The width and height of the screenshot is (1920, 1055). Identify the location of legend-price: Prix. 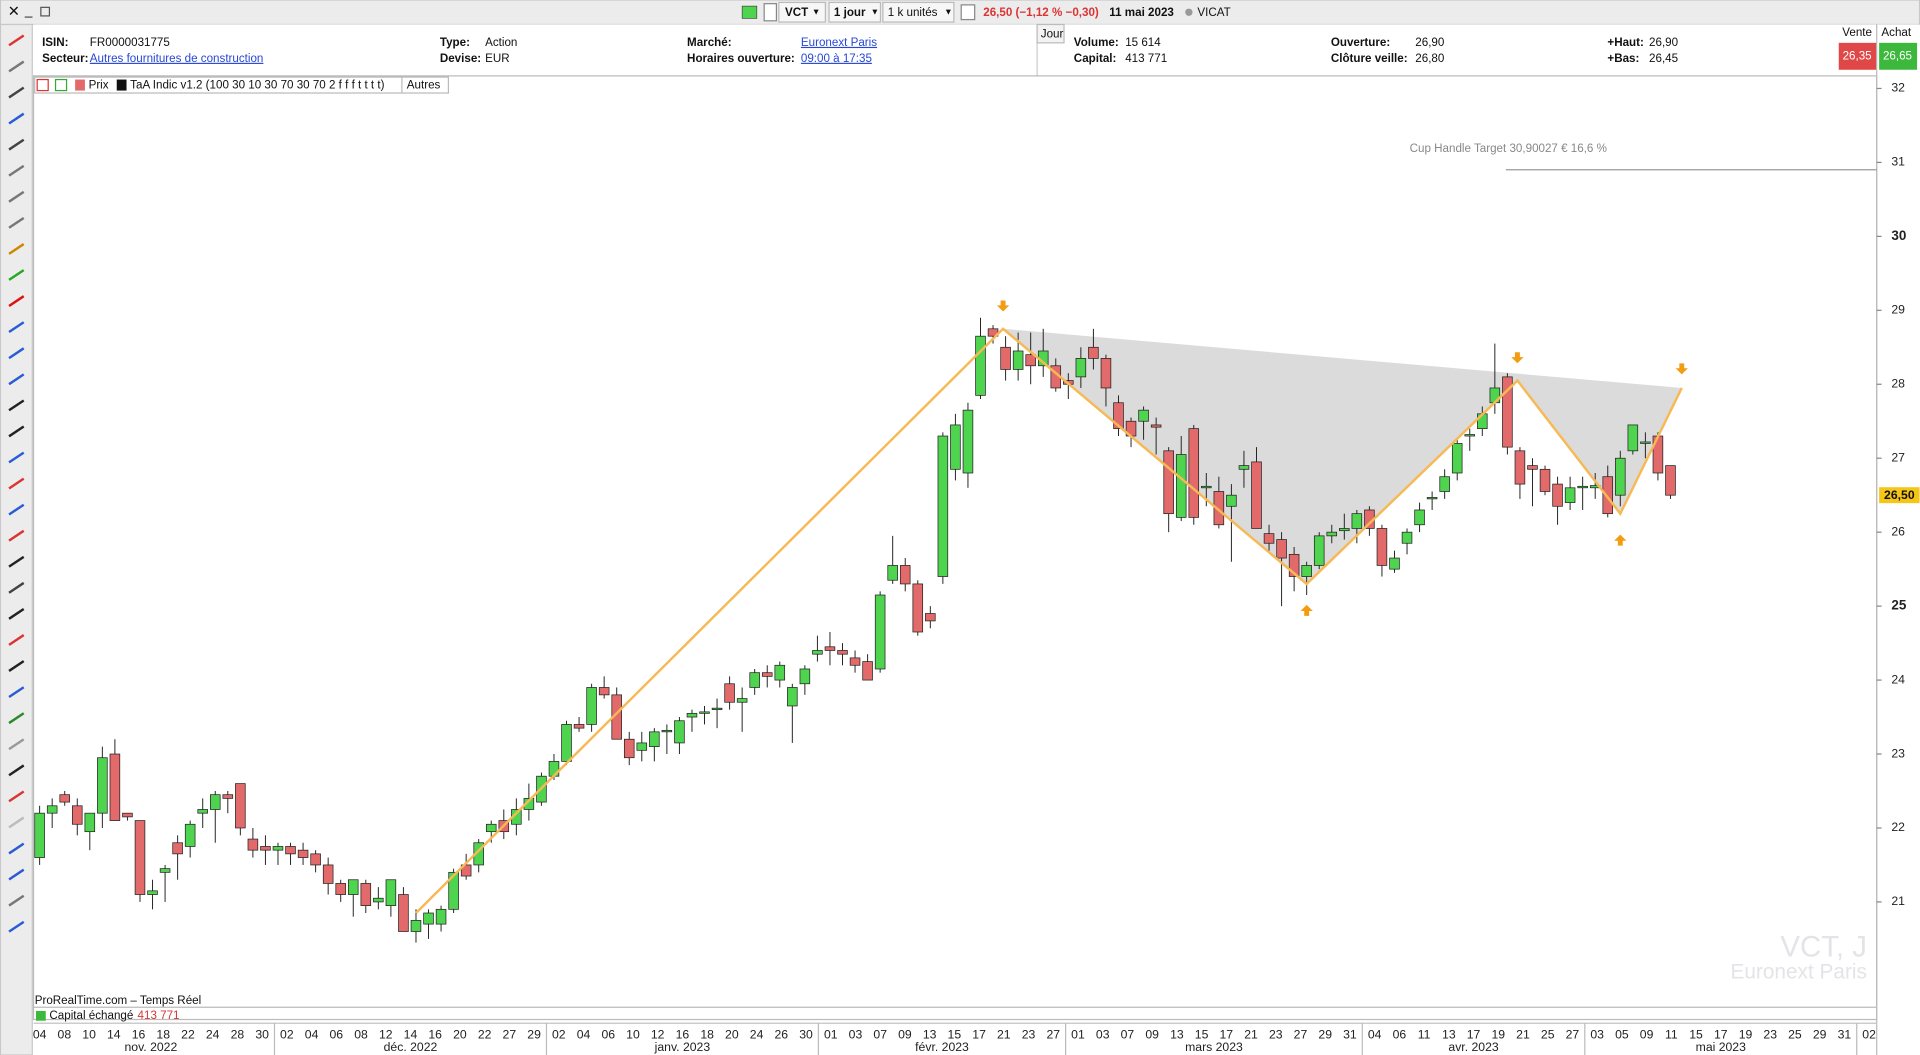
(99, 85).